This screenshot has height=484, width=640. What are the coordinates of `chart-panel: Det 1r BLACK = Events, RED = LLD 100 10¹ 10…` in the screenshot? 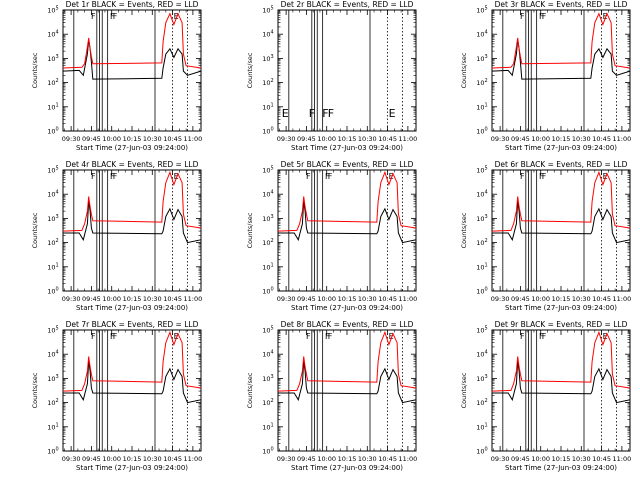 It's located at (116, 76).